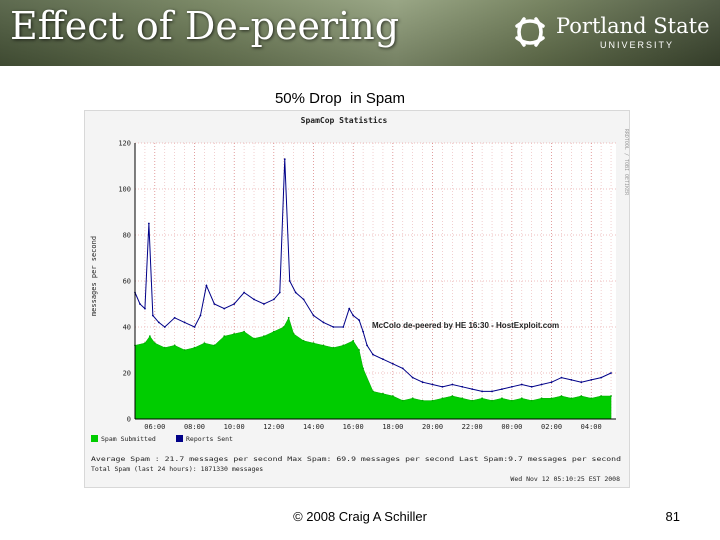  Describe the element at coordinates (194, 427) in the screenshot. I see `x-tick-label: 08:00` at that location.